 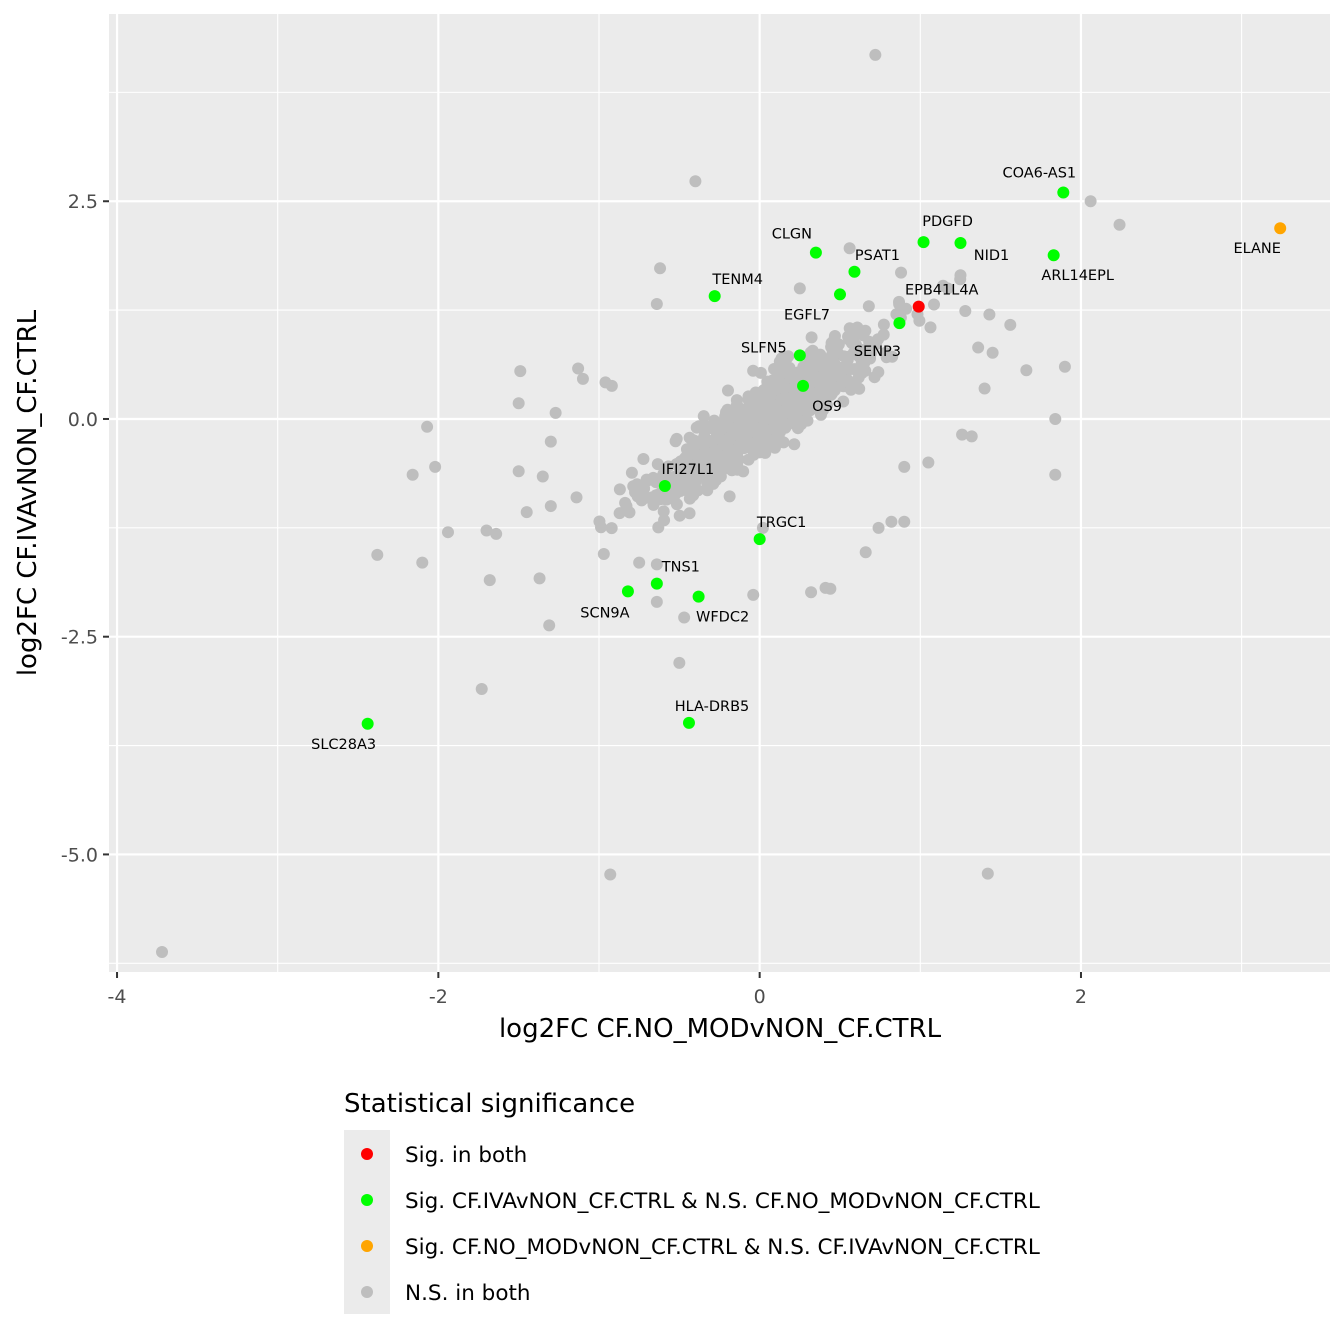 What do you see at coordinates (720, 1029) in the screenshot?
I see `x-axis-title: log2FC CF.NO_MODvNON_CF.CTRL` at bounding box center [720, 1029].